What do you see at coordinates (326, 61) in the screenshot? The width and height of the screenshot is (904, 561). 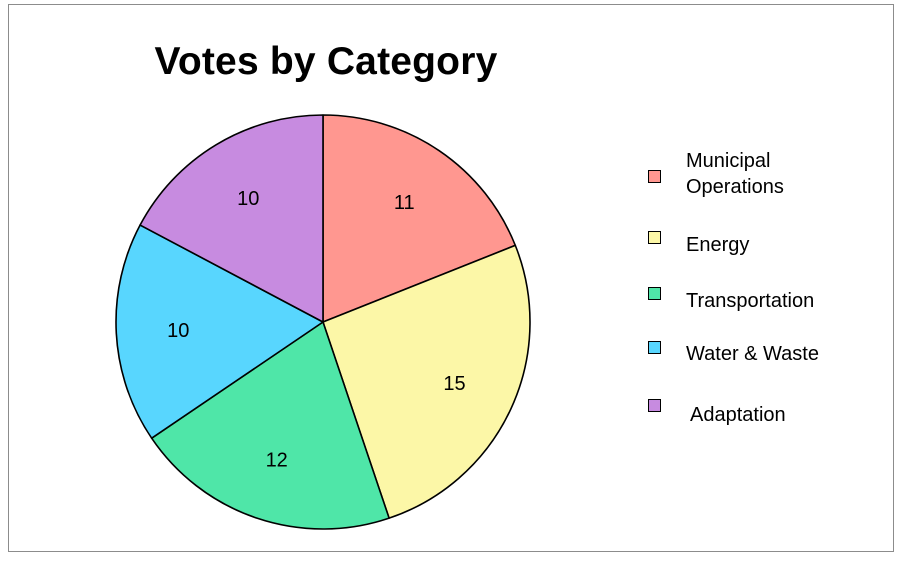 I see `chart-title: Votes by Category` at bounding box center [326, 61].